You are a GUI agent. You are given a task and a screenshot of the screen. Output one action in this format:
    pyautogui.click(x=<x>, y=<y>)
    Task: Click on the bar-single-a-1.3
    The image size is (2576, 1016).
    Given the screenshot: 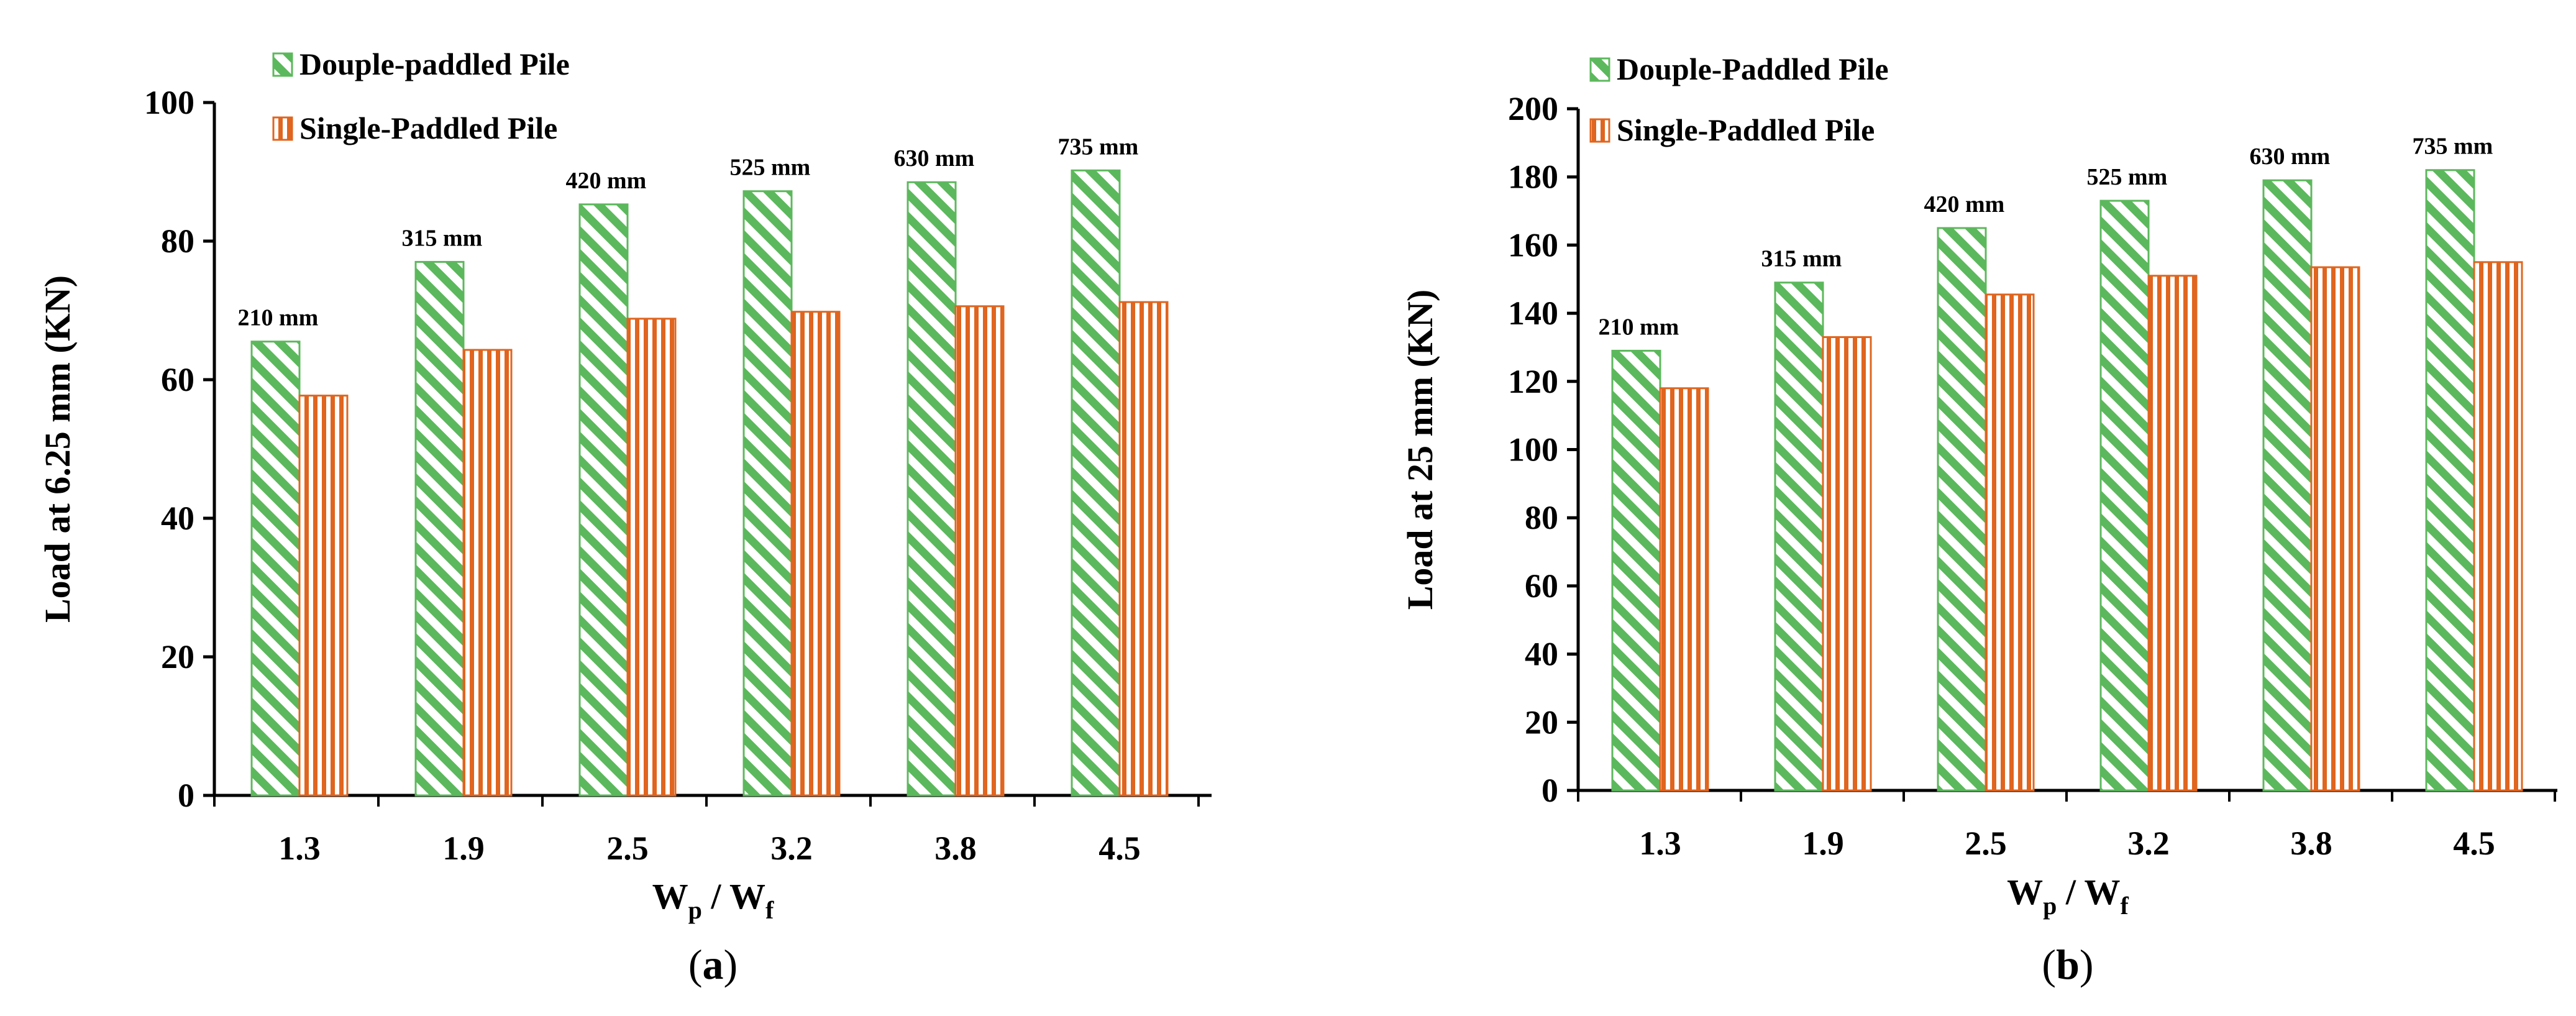 What is the action you would take?
    pyautogui.click(x=323, y=596)
    